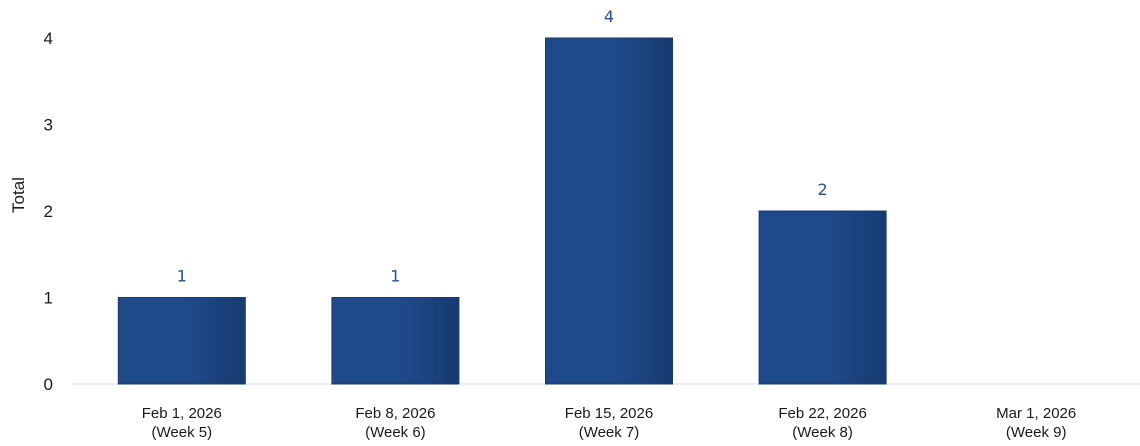 The height and width of the screenshot is (446, 1140). What do you see at coordinates (31, 211) in the screenshot?
I see `y-axis: Total 0 1 2 3 4` at bounding box center [31, 211].